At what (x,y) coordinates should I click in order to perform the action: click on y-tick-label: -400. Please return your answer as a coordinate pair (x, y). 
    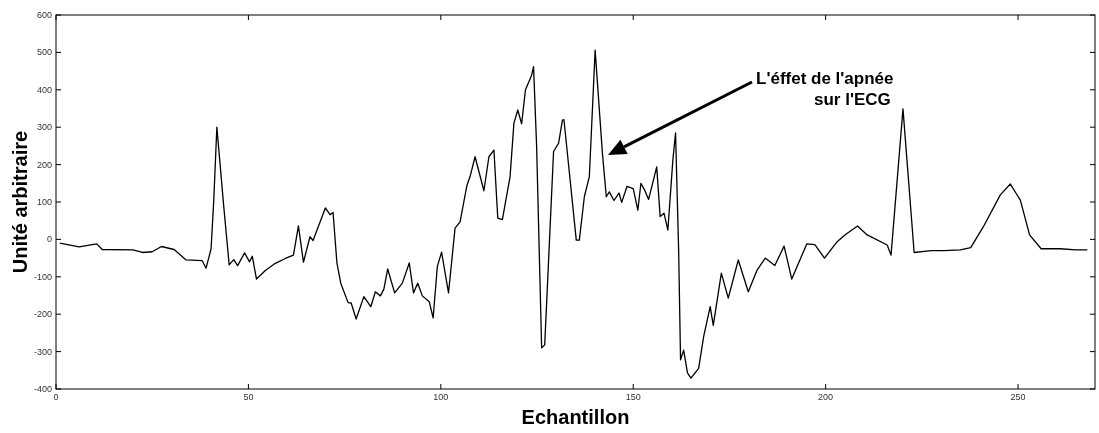
    Looking at the image, I should click on (42, 389).